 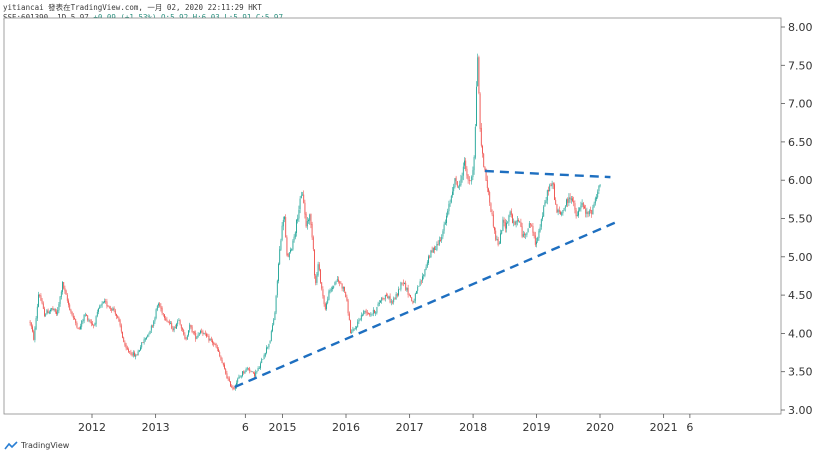 I want to click on footer-branding: TradingView, so click(x=36, y=445).